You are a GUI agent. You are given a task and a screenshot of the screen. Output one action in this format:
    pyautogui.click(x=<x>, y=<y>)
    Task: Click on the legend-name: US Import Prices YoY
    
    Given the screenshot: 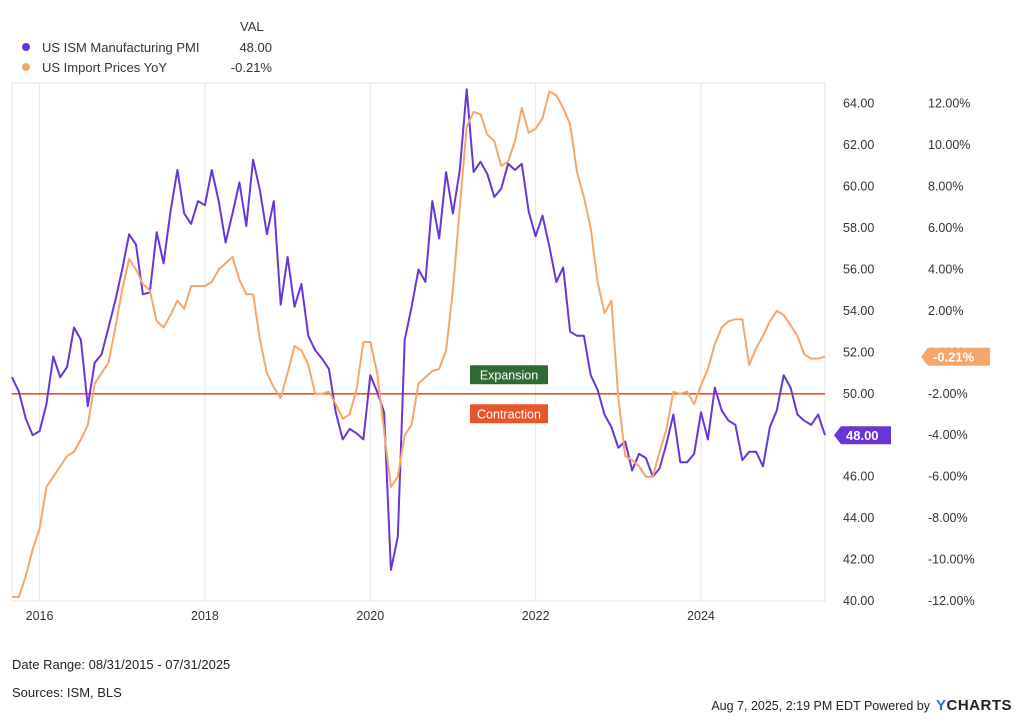 What is the action you would take?
    pyautogui.click(x=104, y=67)
    